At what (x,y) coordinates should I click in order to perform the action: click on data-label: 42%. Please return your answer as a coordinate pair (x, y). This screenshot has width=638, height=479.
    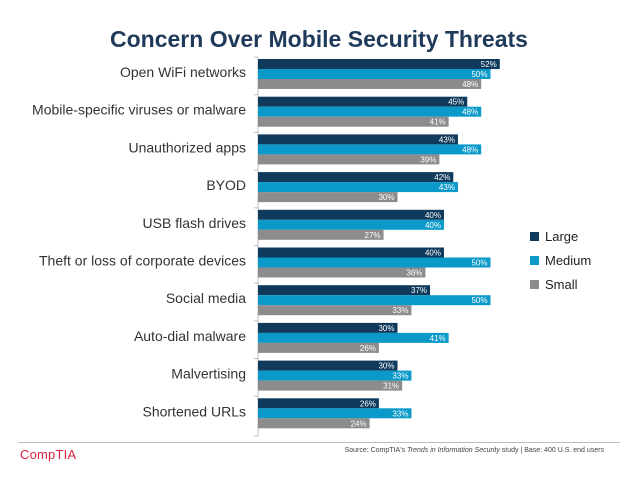
    Looking at the image, I should click on (442, 177).